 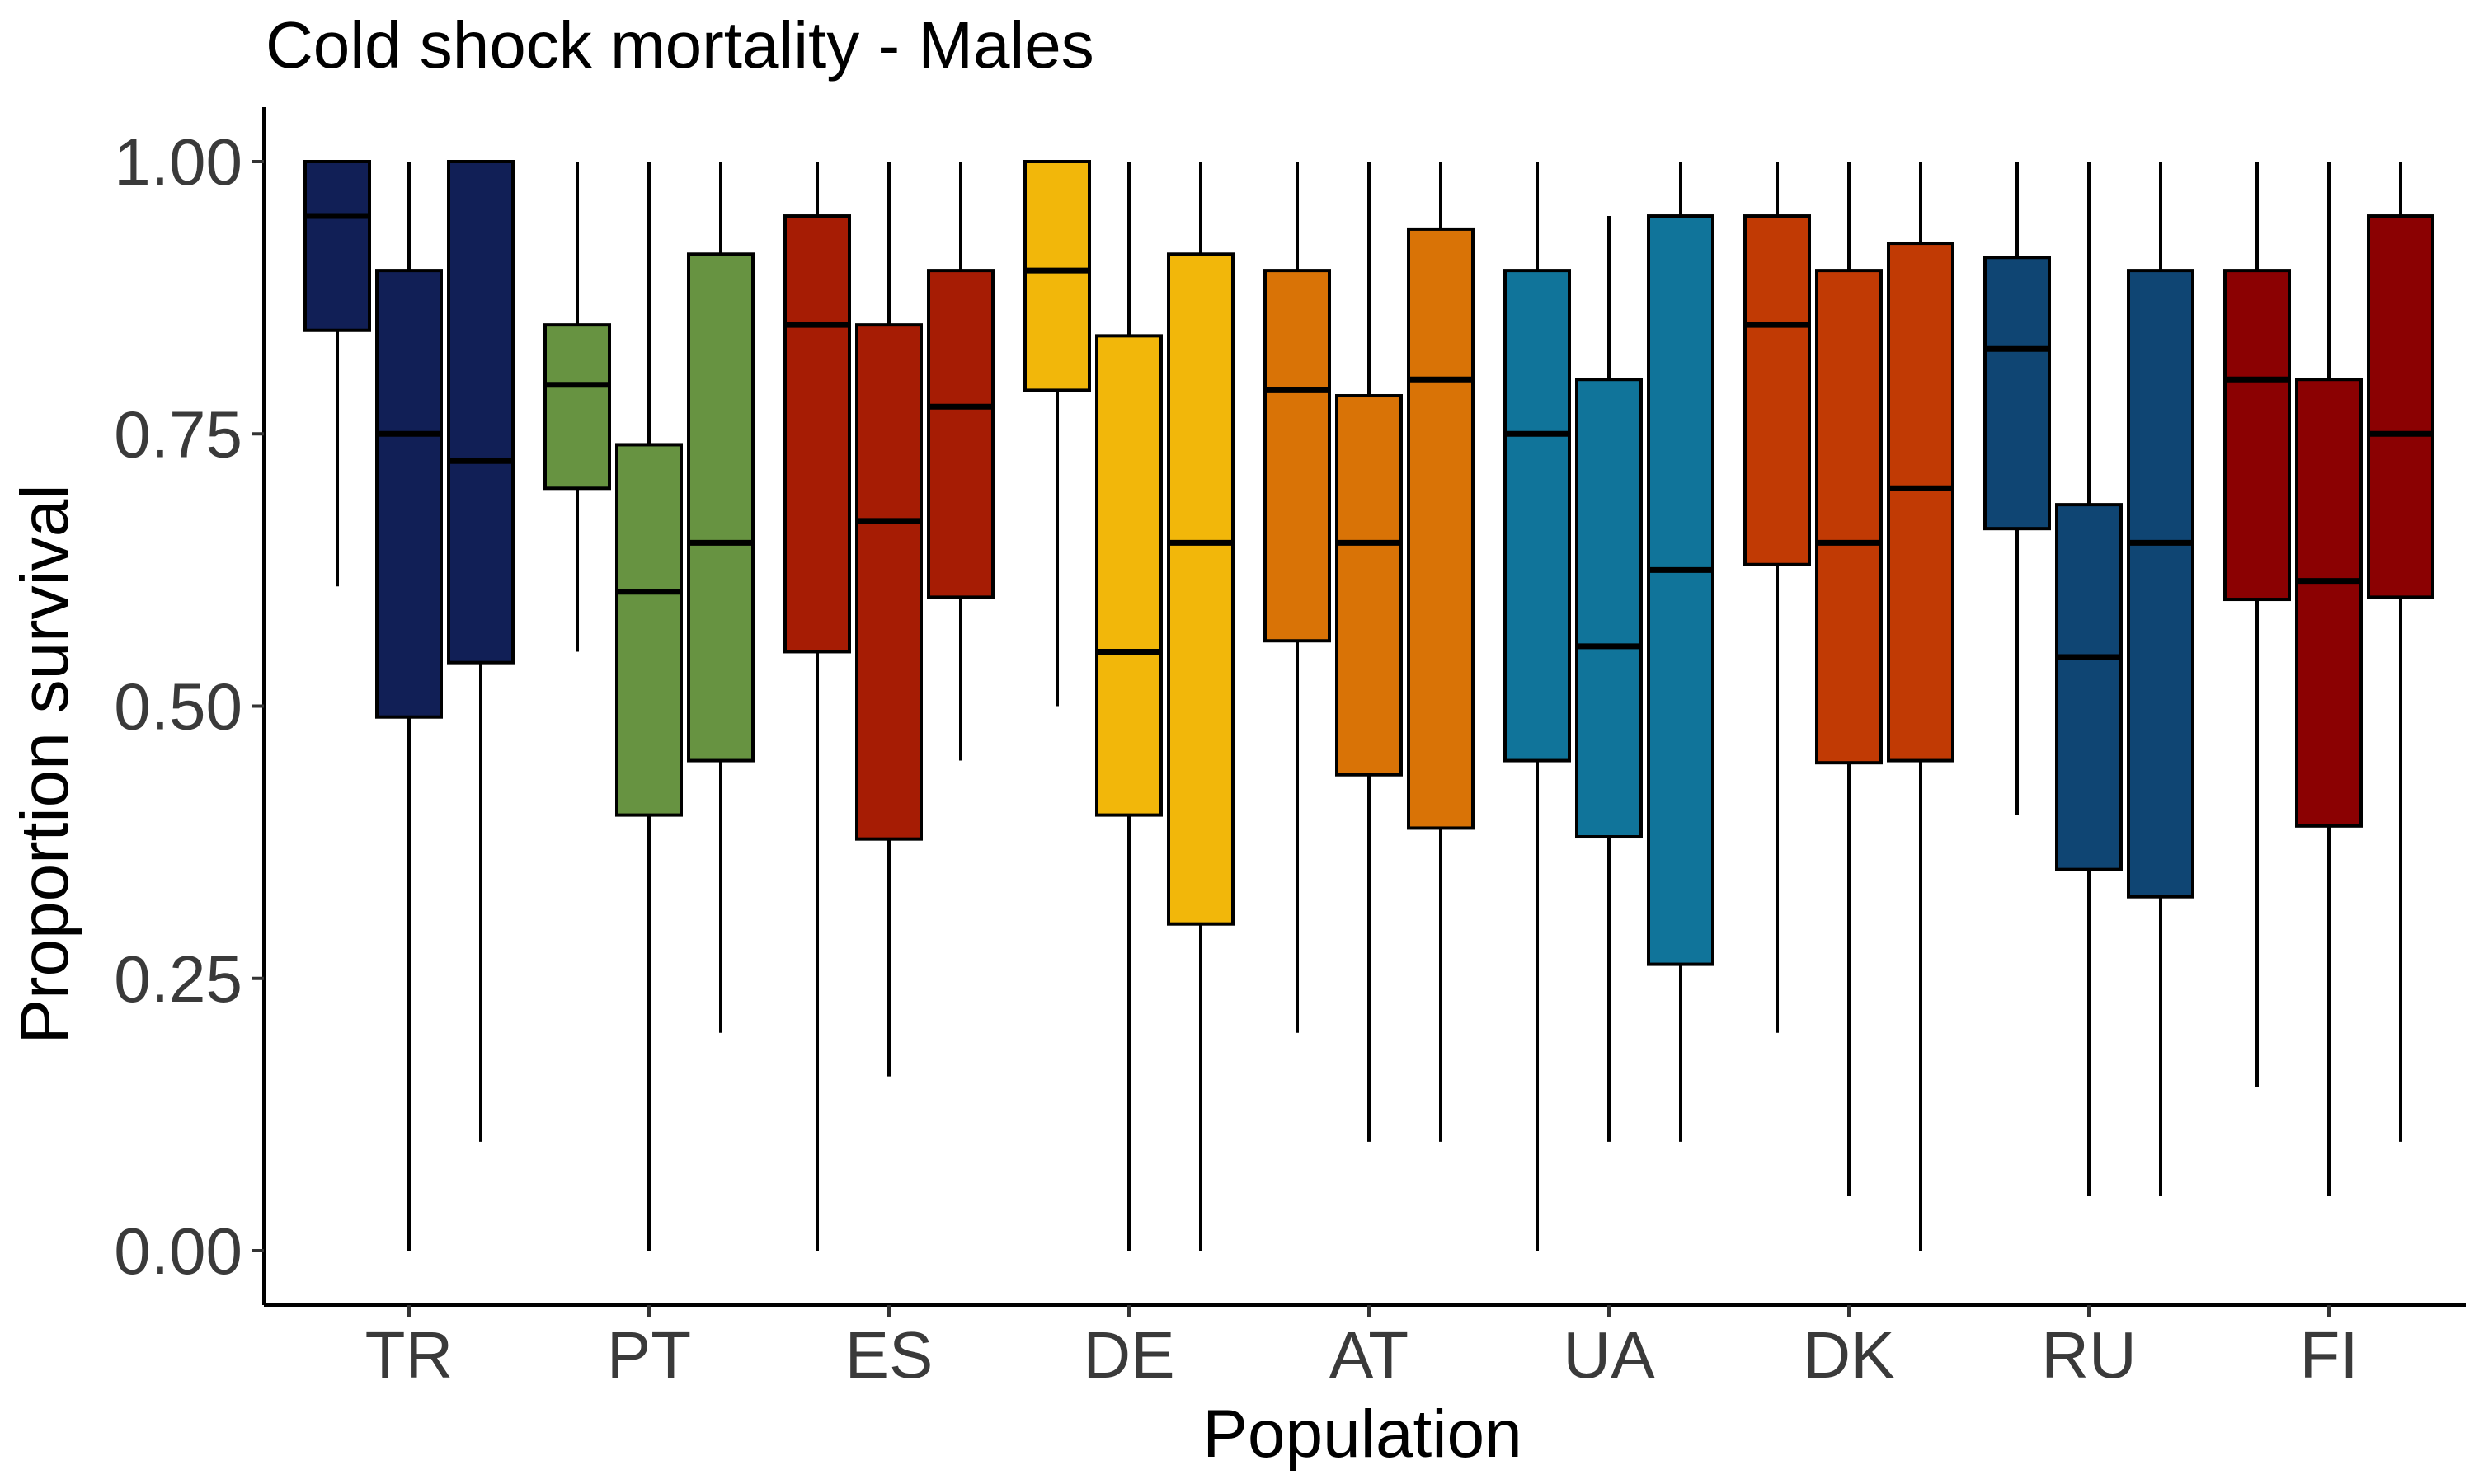 What do you see at coordinates (178, 434) in the screenshot?
I see `y-tick-label: 0.75` at bounding box center [178, 434].